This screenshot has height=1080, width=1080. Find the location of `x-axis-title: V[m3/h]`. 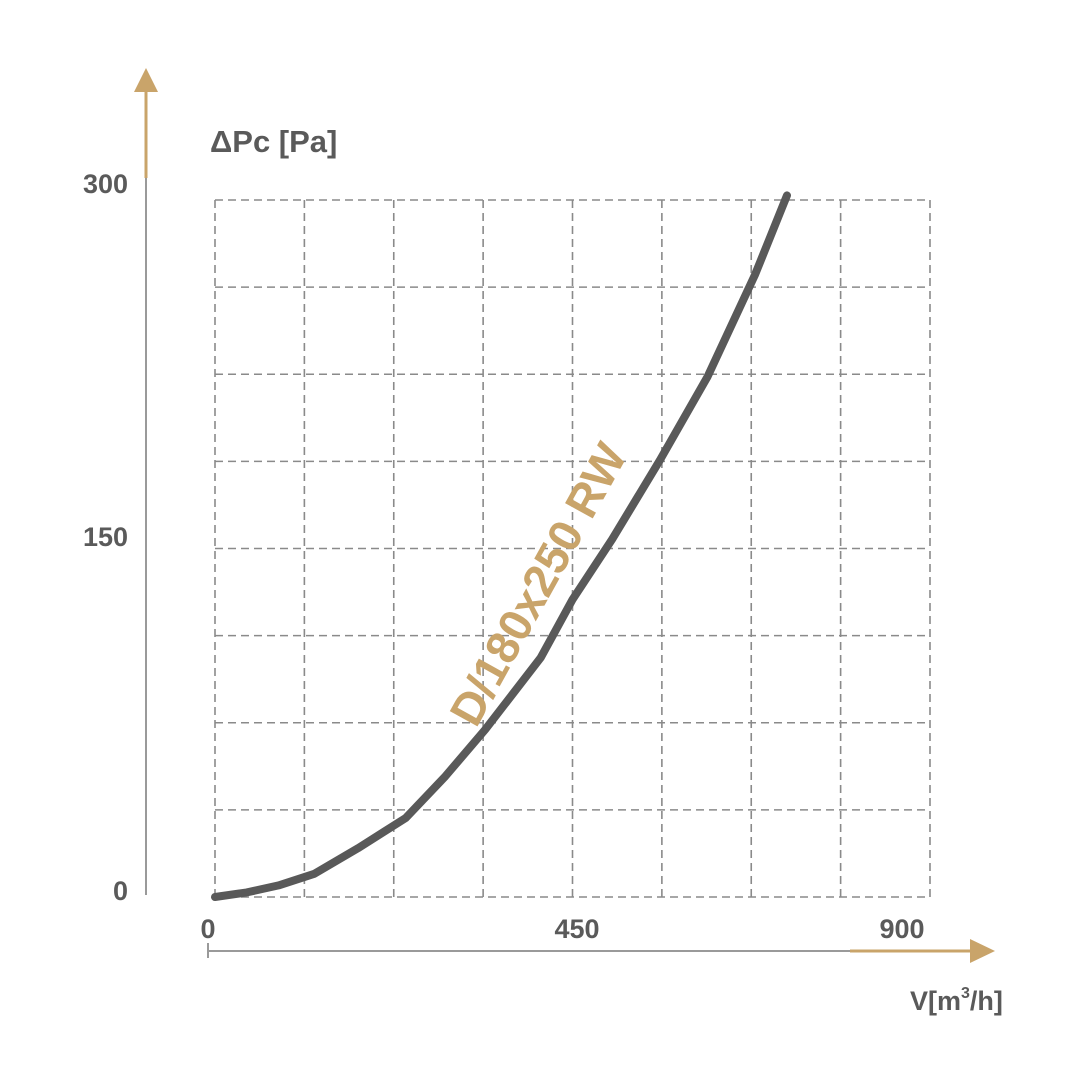

x-axis-title: V[m3/h] is located at coordinates (956, 1000).